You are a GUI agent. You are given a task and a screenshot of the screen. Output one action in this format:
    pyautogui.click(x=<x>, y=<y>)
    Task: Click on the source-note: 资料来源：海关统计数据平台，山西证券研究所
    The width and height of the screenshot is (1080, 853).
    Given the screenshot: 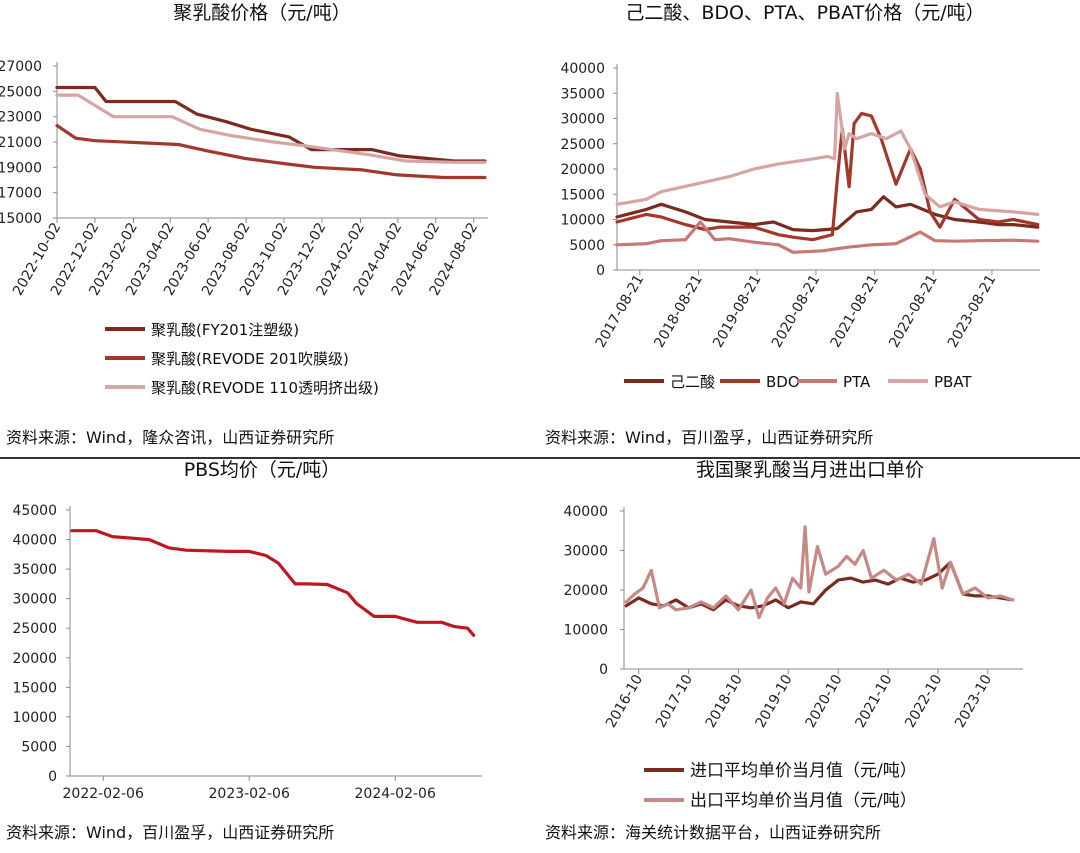 What is the action you would take?
    pyautogui.click(x=713, y=832)
    